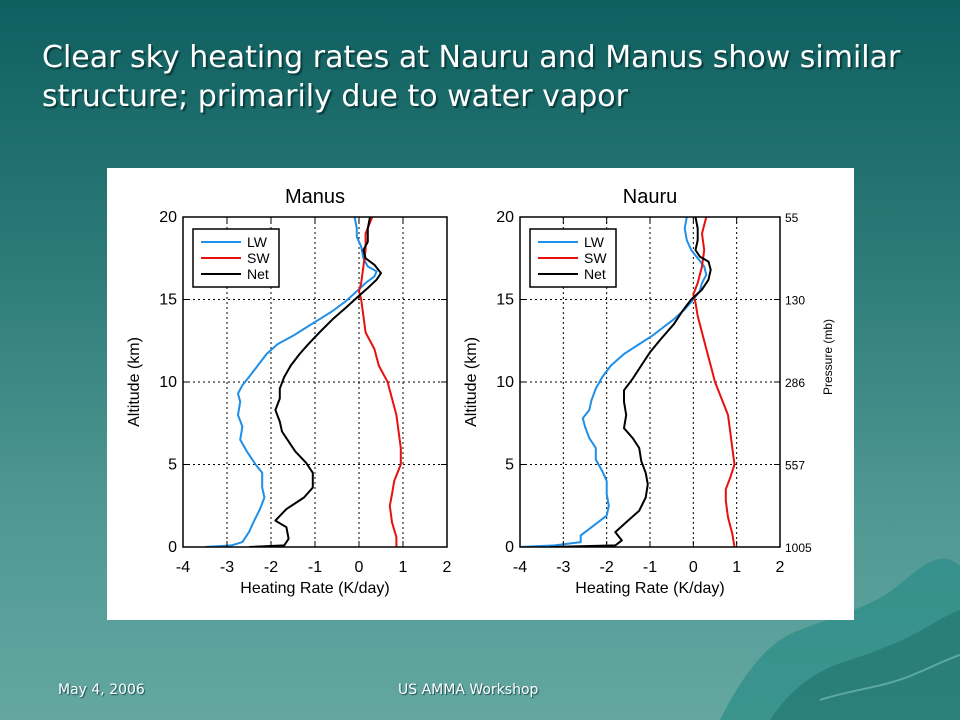 This screenshot has width=960, height=720. Describe the element at coordinates (101, 690) in the screenshot. I see `footer-date: May 4, 2006` at that location.